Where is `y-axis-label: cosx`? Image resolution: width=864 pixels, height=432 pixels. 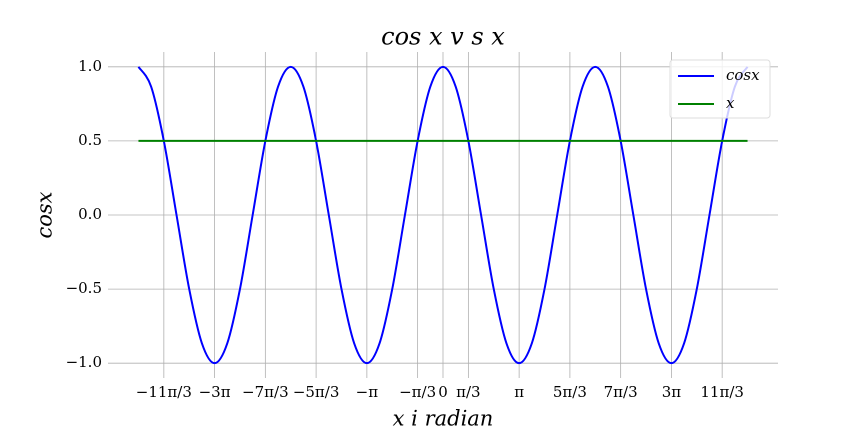
y-axis-label: cosx is located at coordinates (45, 214).